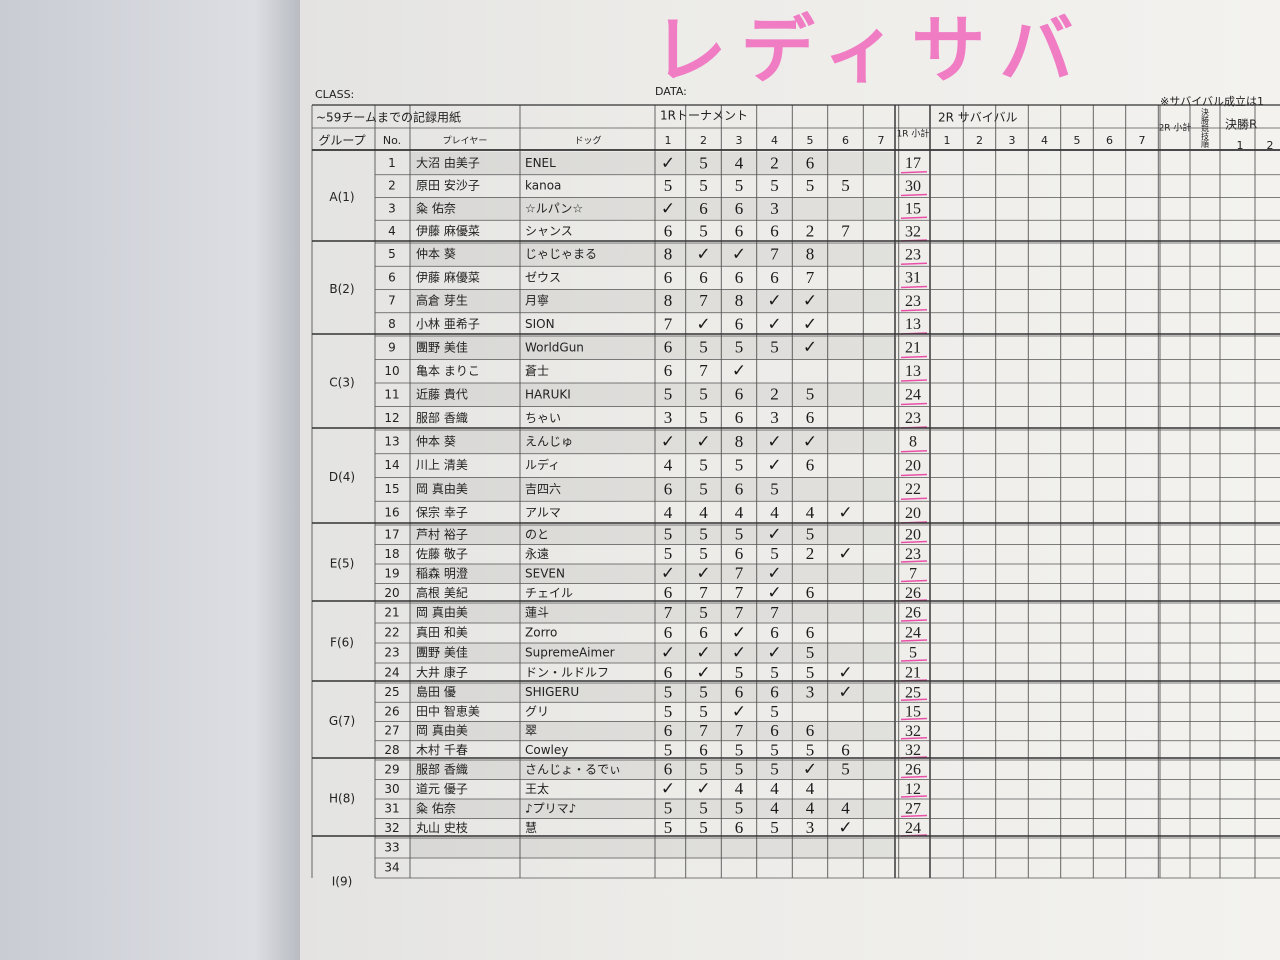 This screenshot has height=960, width=1280. What do you see at coordinates (442, 572) in the screenshot?
I see `player: 稲森 明澄` at bounding box center [442, 572].